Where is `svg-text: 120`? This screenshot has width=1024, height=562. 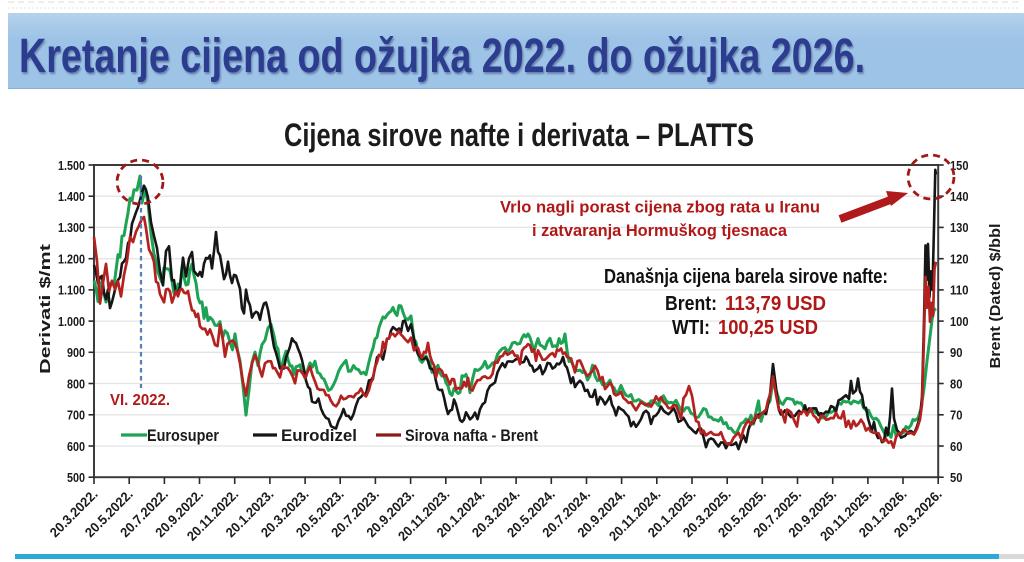 svg-text: 120 is located at coordinates (959, 259).